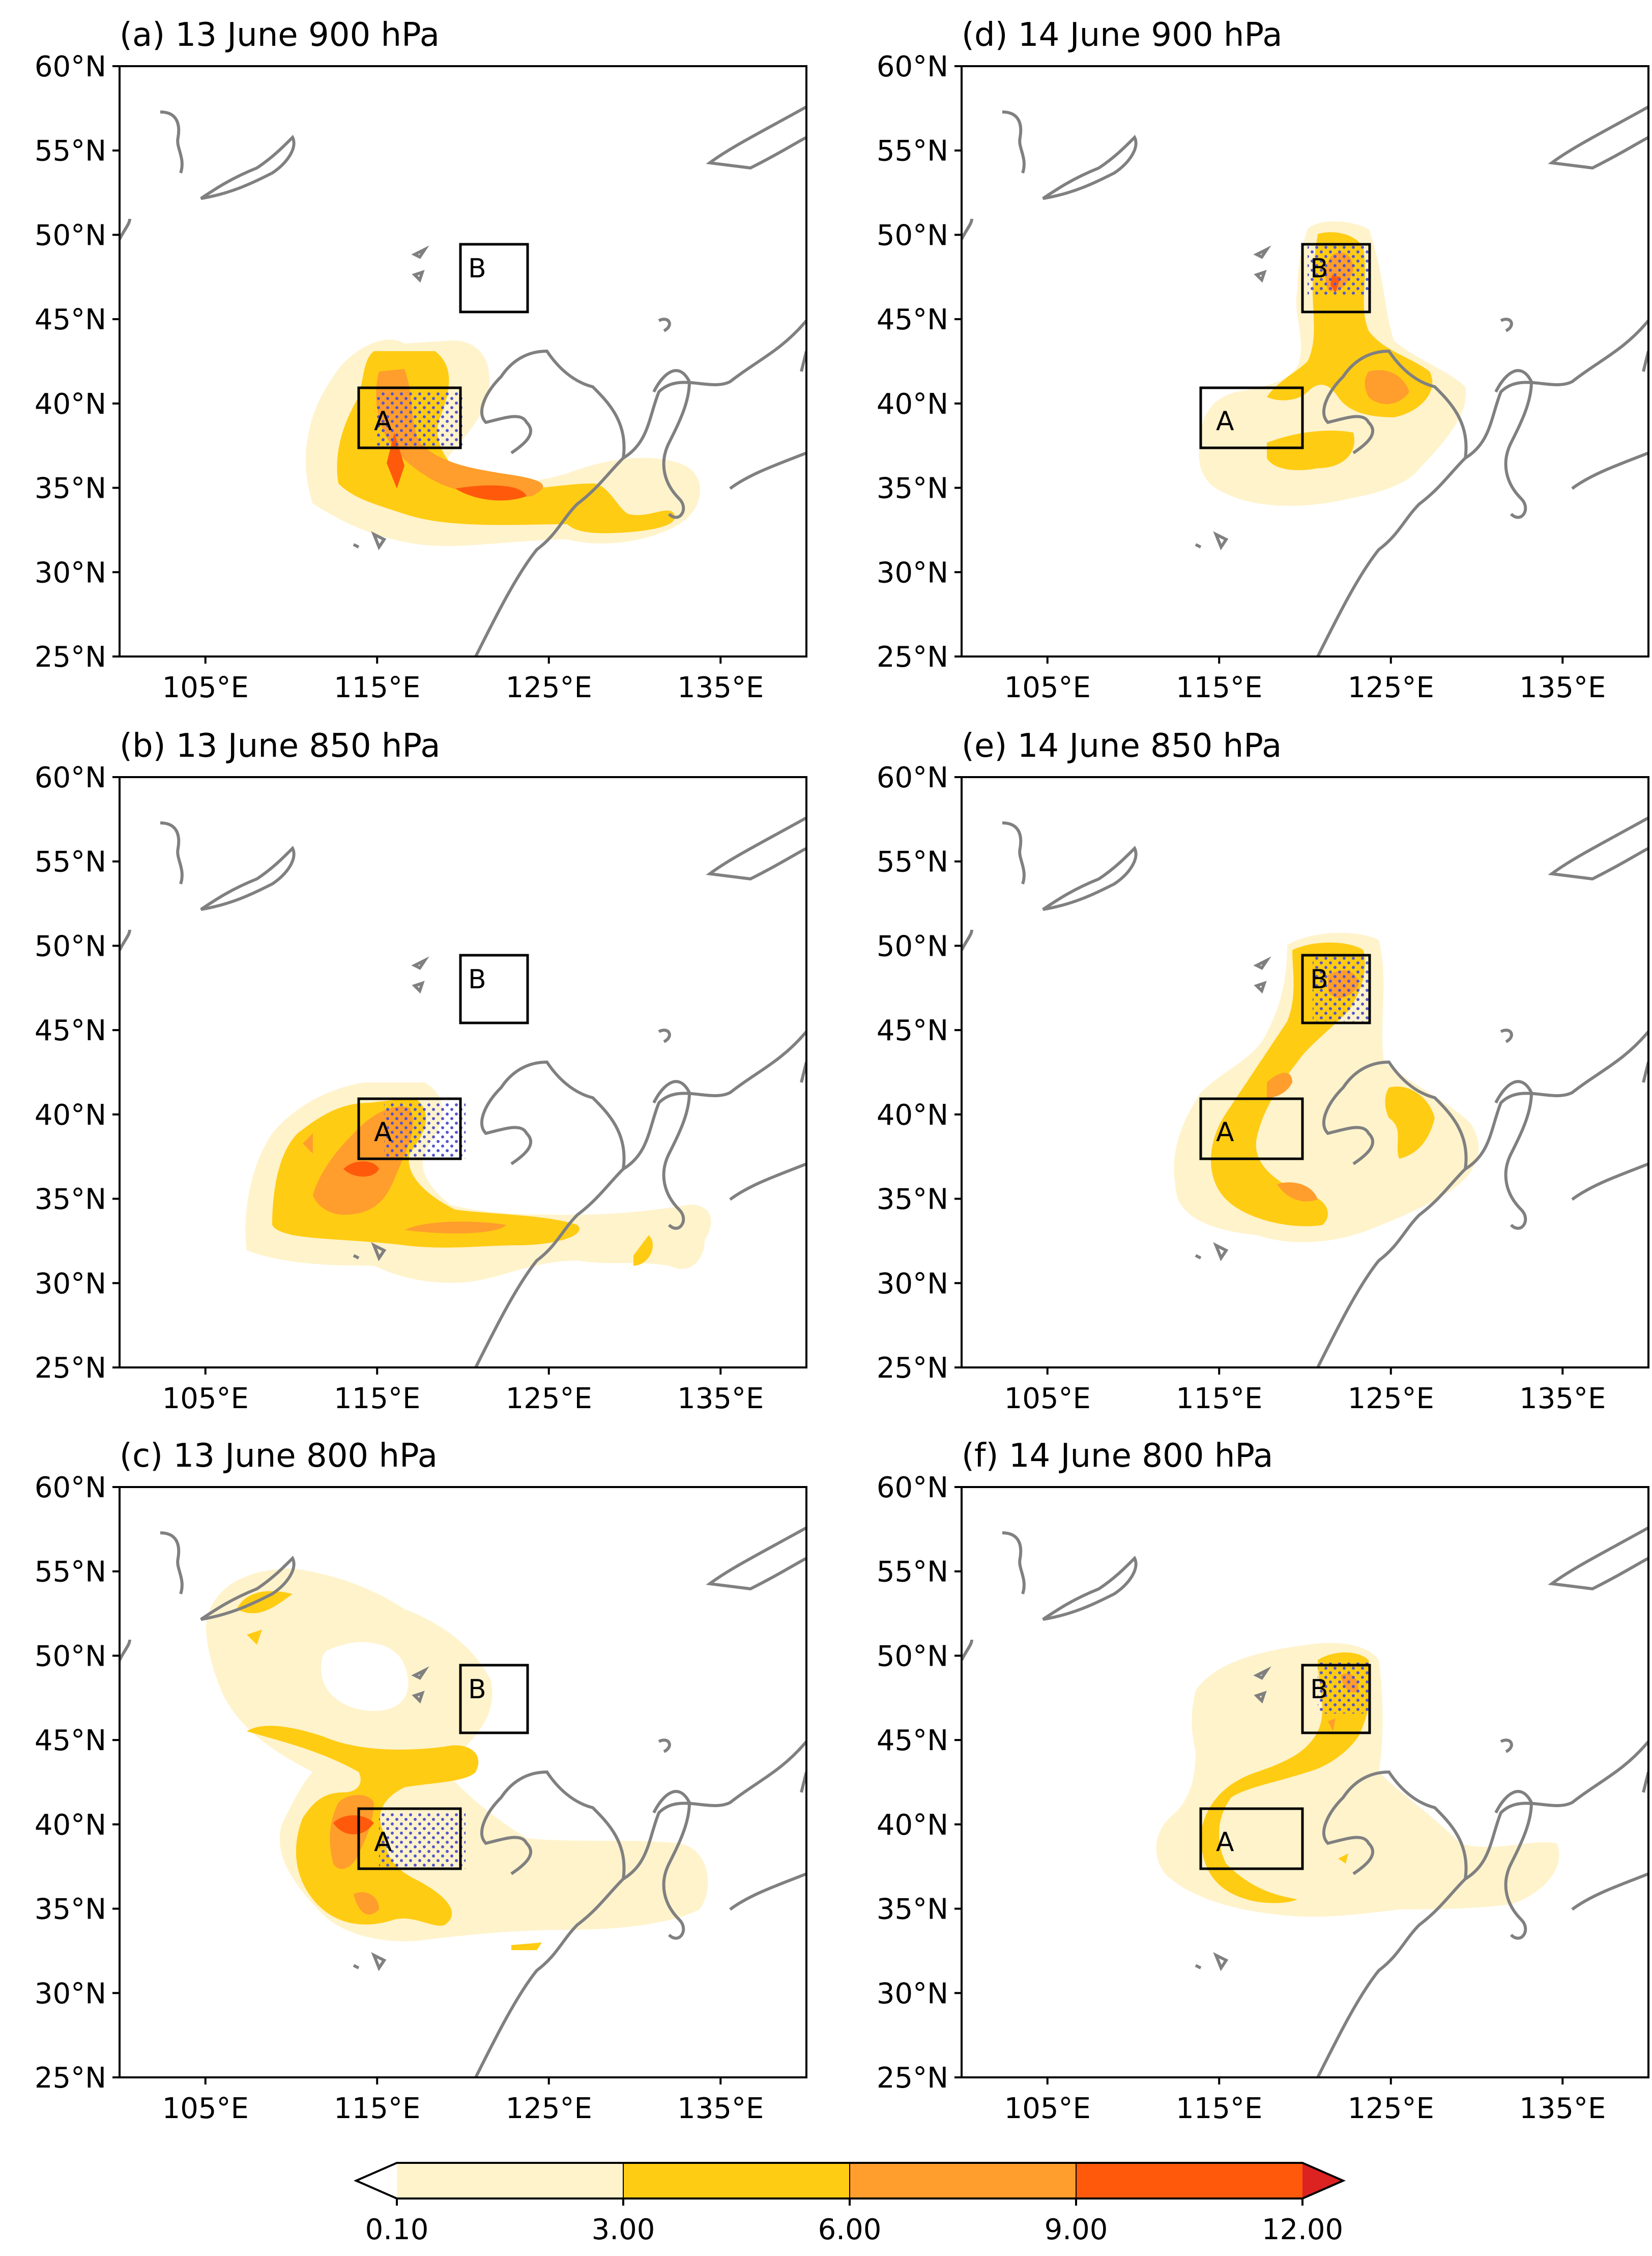  What do you see at coordinates (850, 2229) in the screenshot?
I see `colorbar-label: 6.00` at bounding box center [850, 2229].